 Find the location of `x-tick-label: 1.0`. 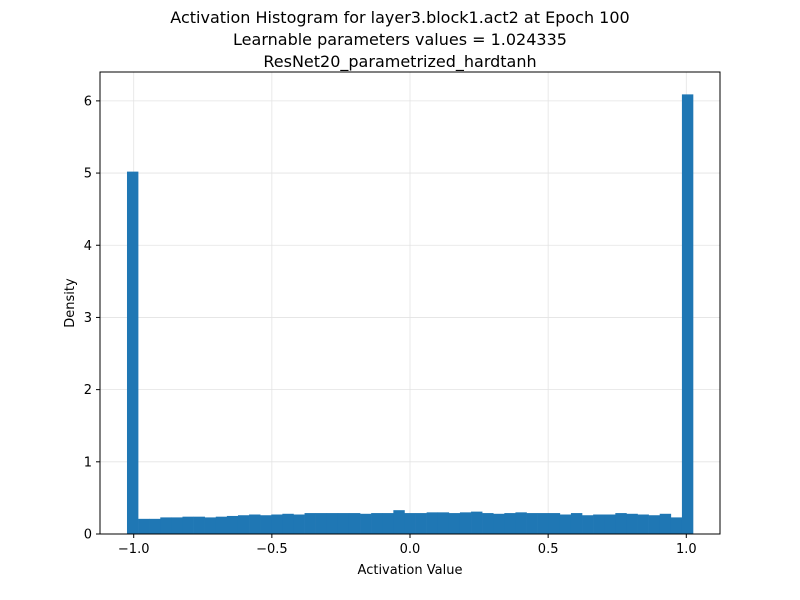

x-tick-label: 1.0 is located at coordinates (686, 549).